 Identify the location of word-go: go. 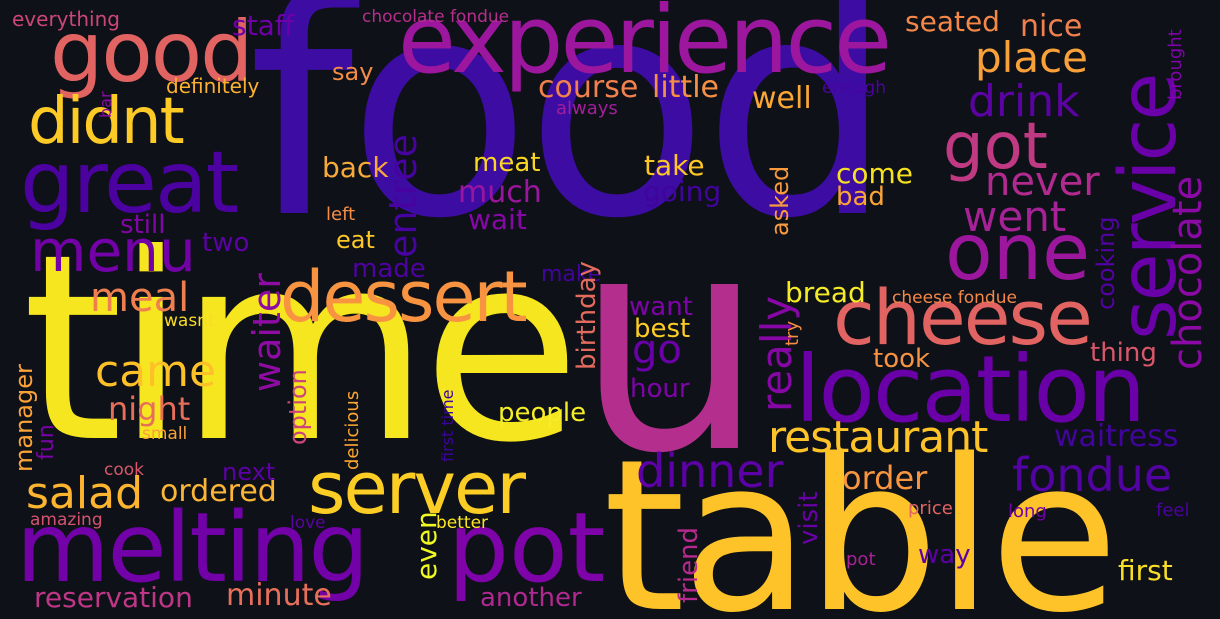
(657, 350).